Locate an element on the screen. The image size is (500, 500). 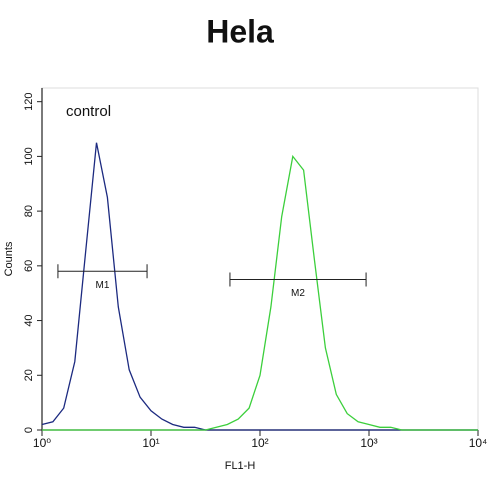
annotation: control is located at coordinates (88, 111).